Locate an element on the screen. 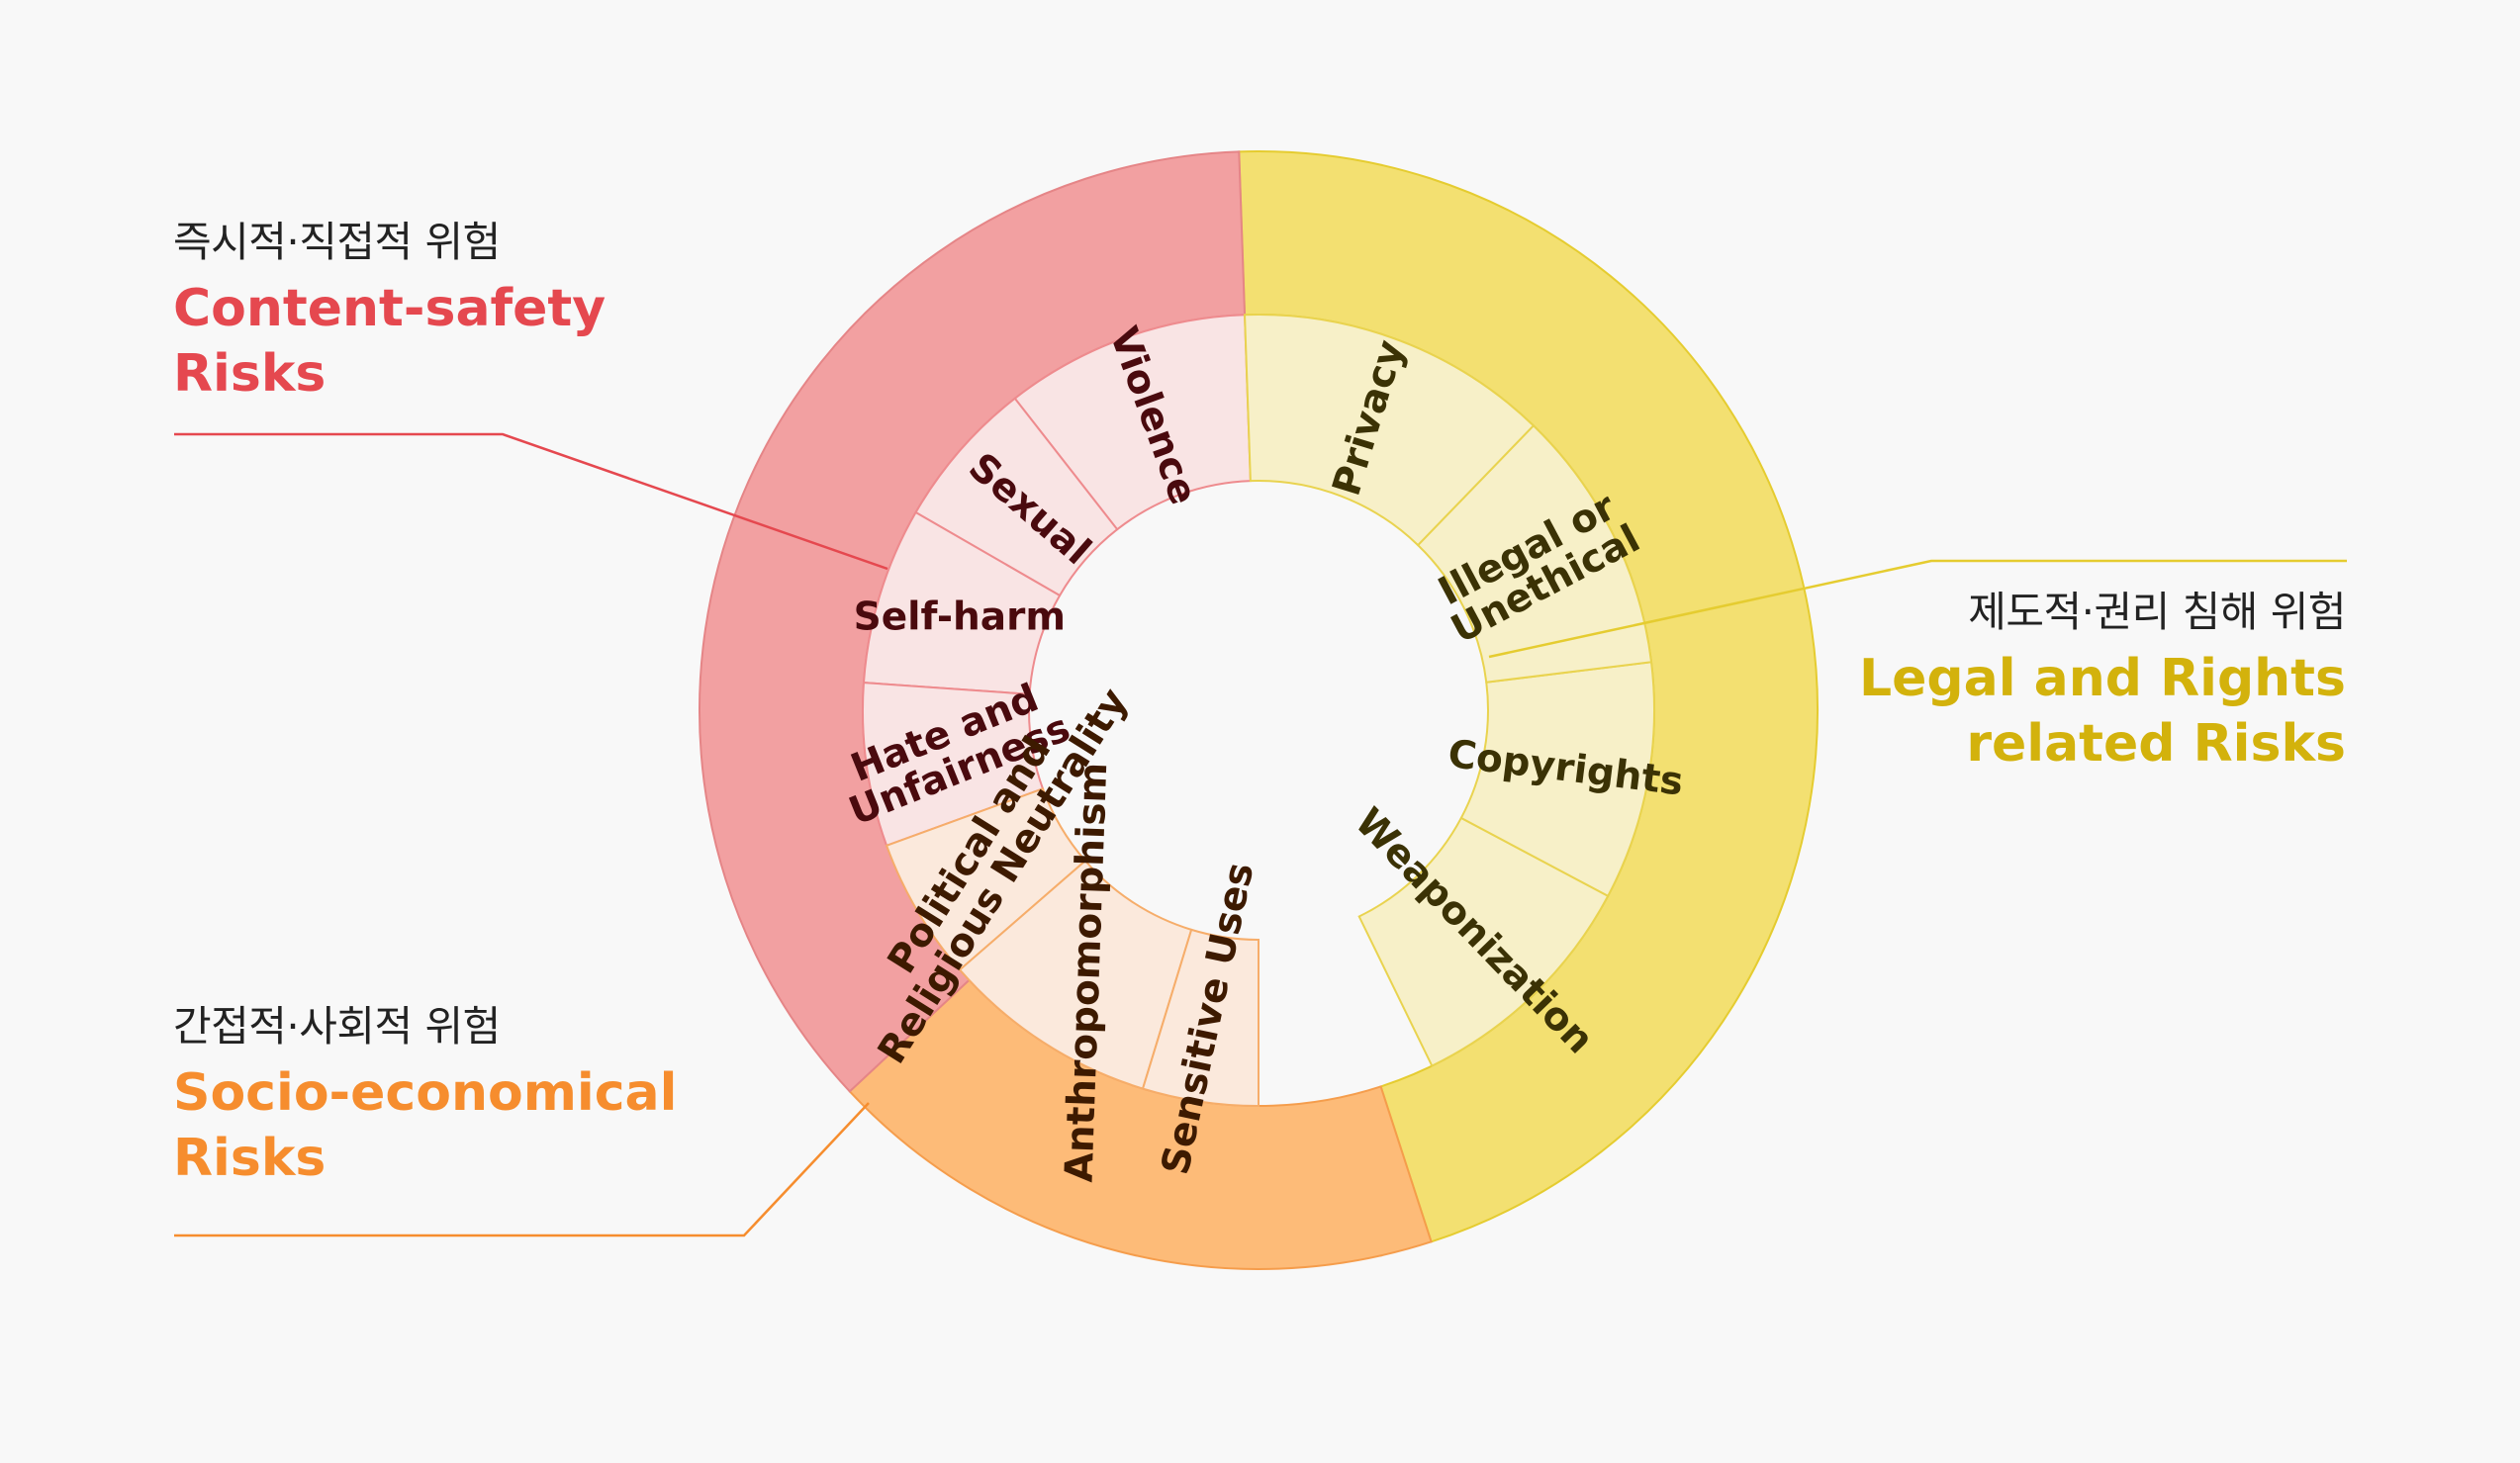 The width and height of the screenshot is (2520, 1463). legal-rights-title: Legal and Rights related Risks is located at coordinates (2030, 712).